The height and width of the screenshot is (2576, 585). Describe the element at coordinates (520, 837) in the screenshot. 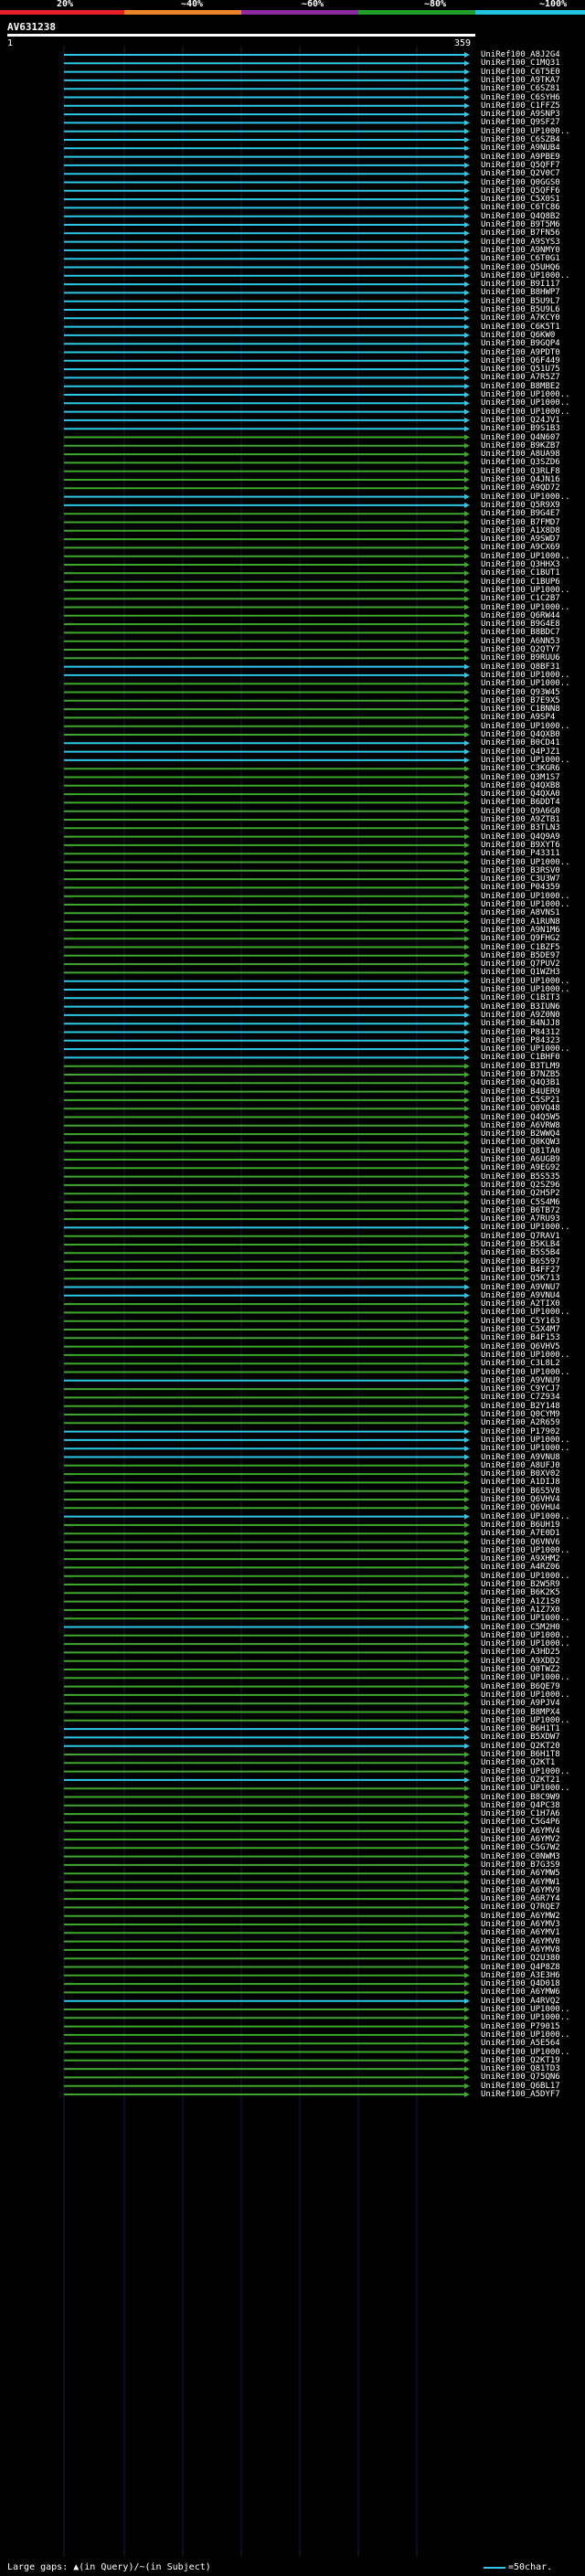

I see `hit-label: UniRef100_Q4Q9A9` at that location.